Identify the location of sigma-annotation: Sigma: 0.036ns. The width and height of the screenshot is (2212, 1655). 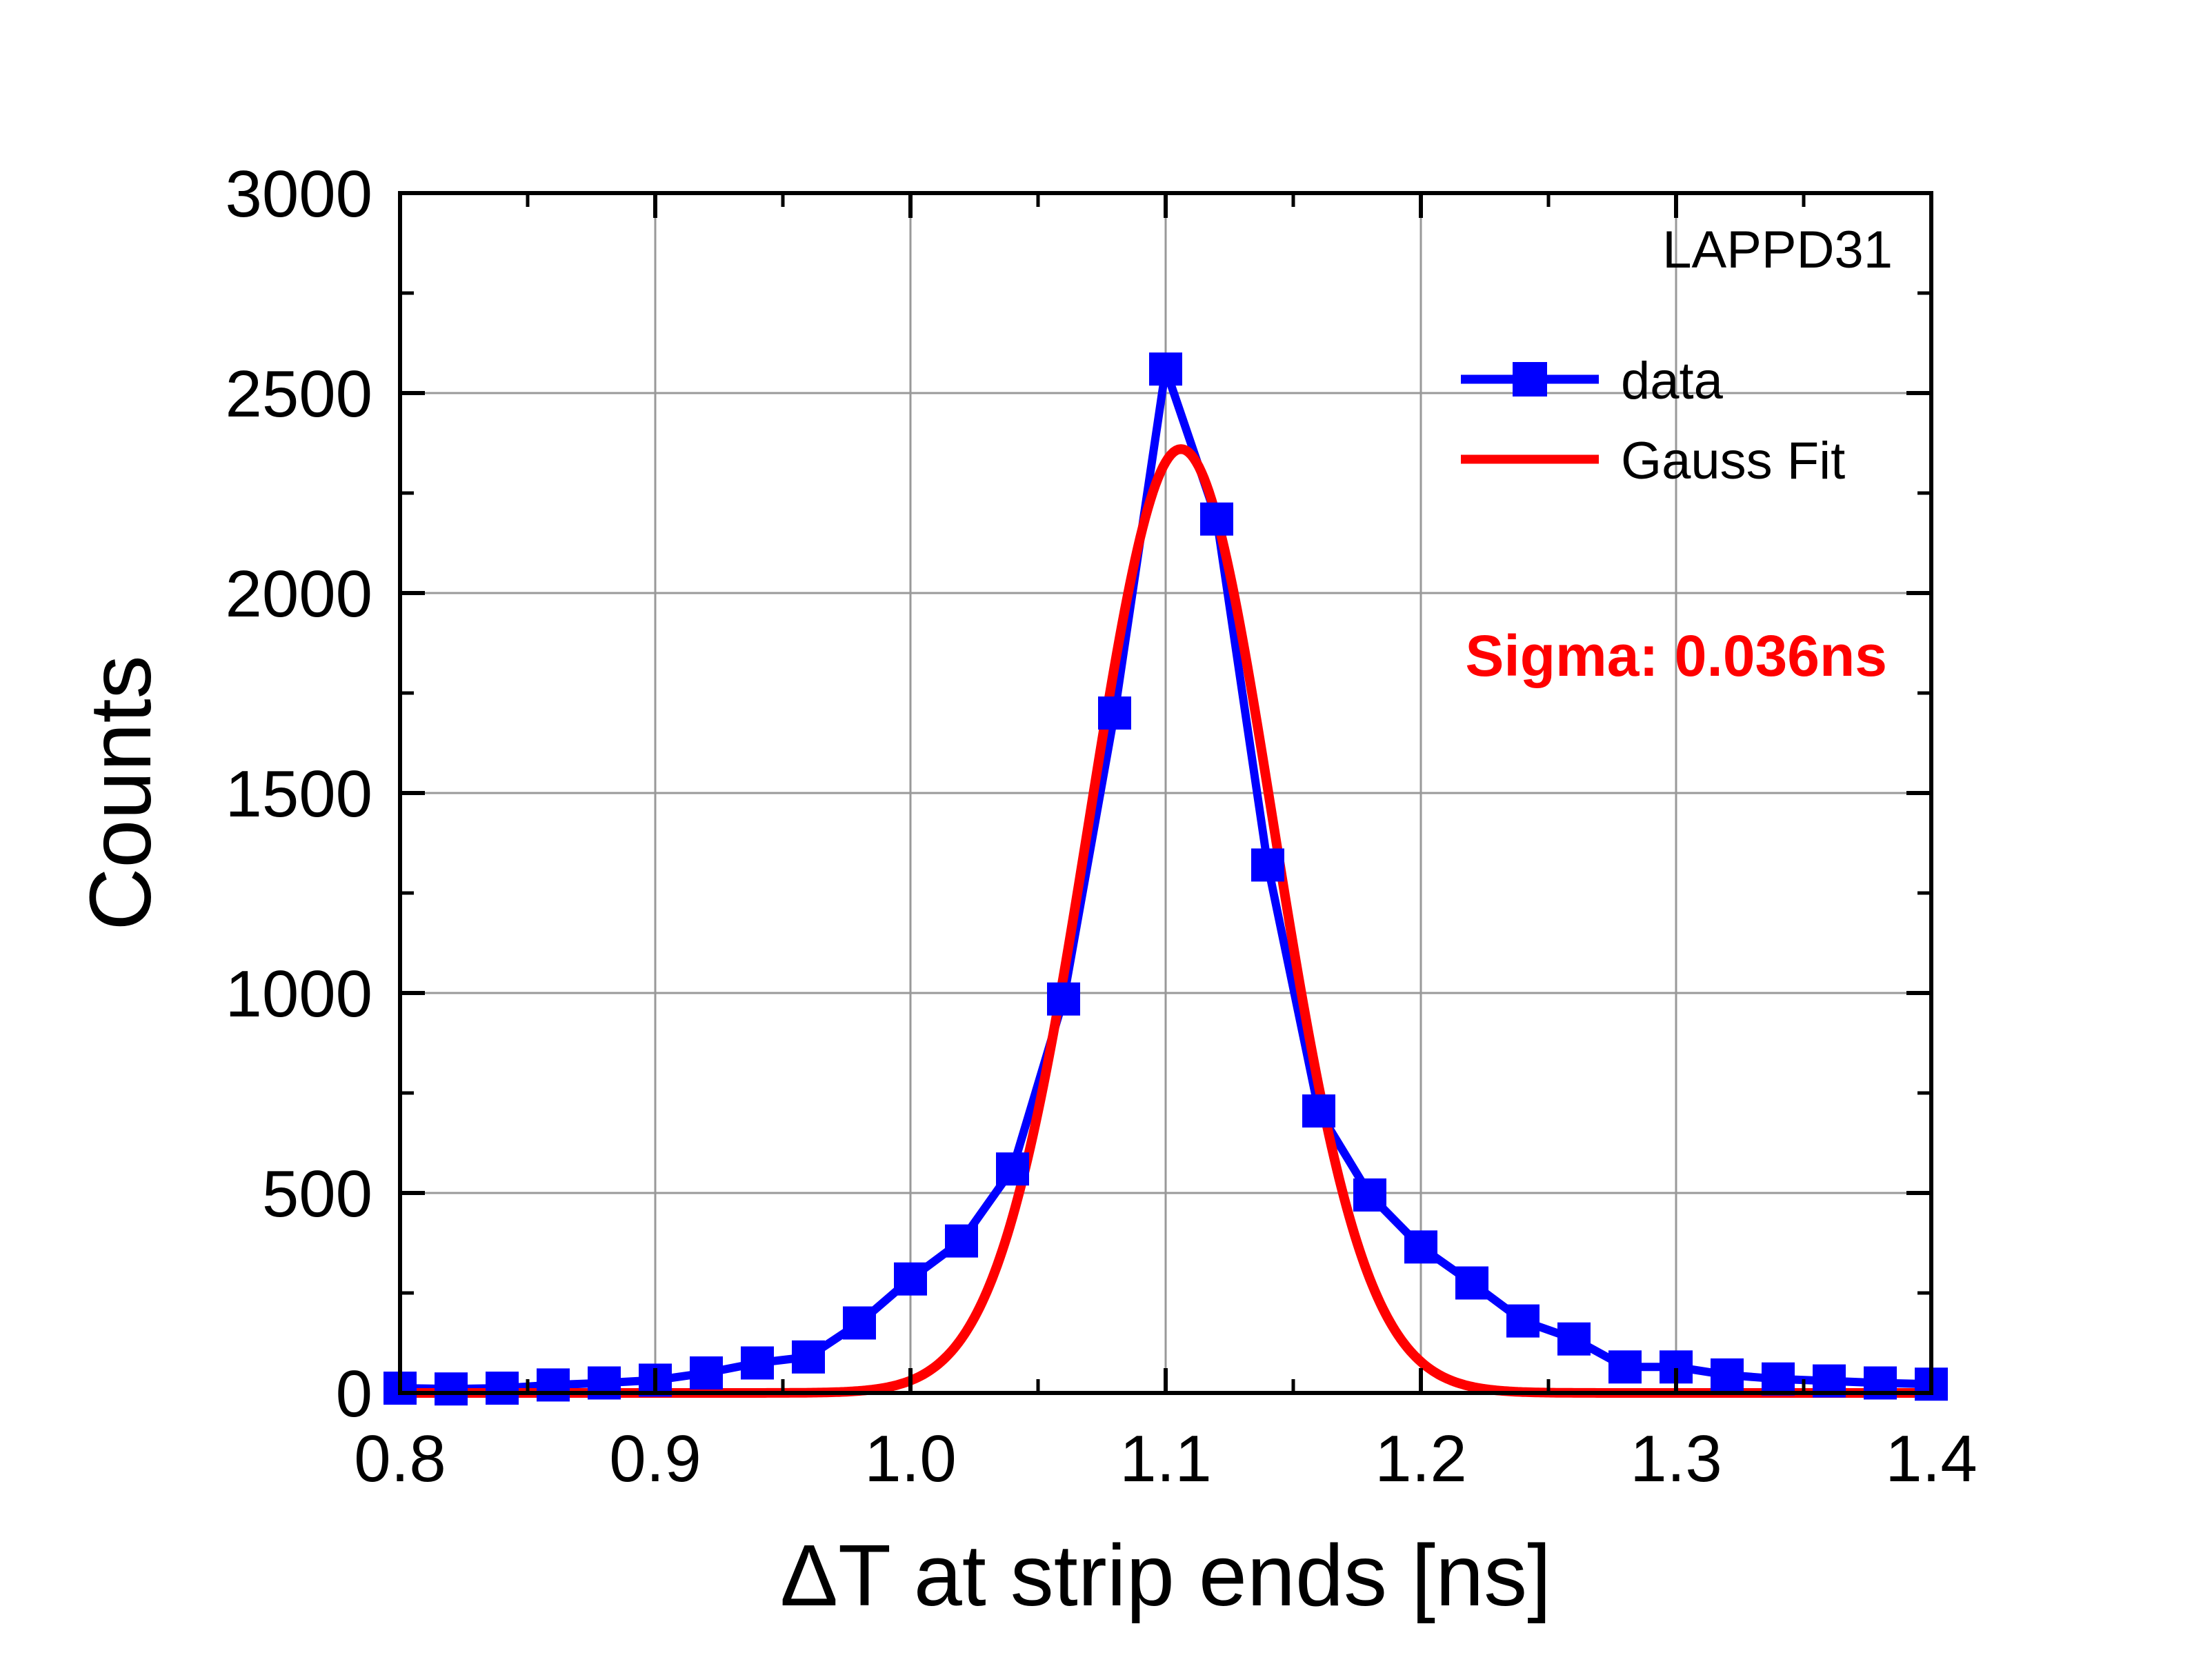
(1676, 655).